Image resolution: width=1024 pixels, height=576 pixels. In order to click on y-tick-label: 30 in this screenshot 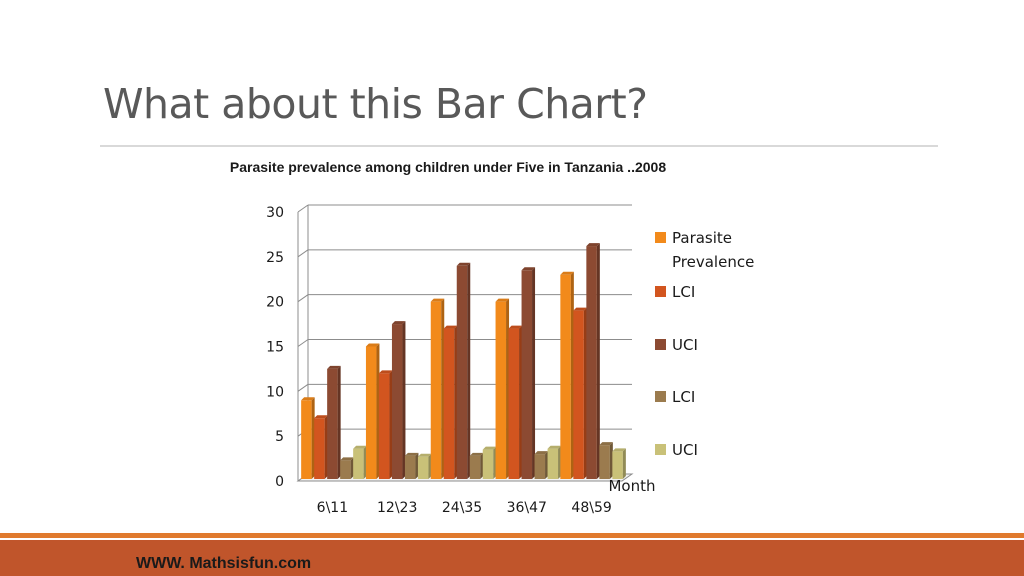, I will do `click(275, 213)`.